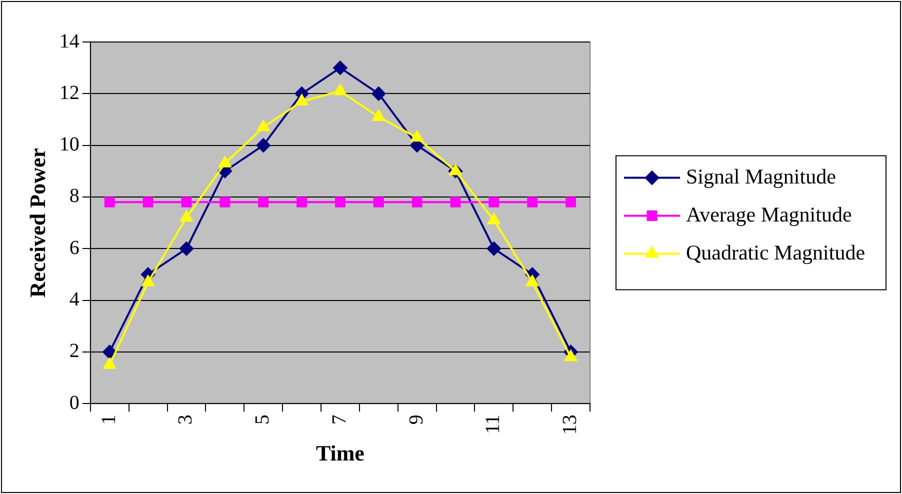 This screenshot has width=902, height=494. I want to click on legend-label: Average Magnitude, so click(769, 214).